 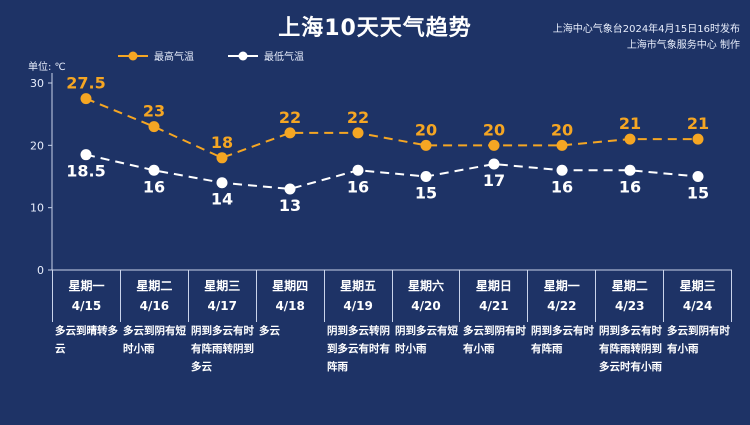 I want to click on publisher-line-2: 上海市气象服务中心 制作, so click(x=683, y=45).